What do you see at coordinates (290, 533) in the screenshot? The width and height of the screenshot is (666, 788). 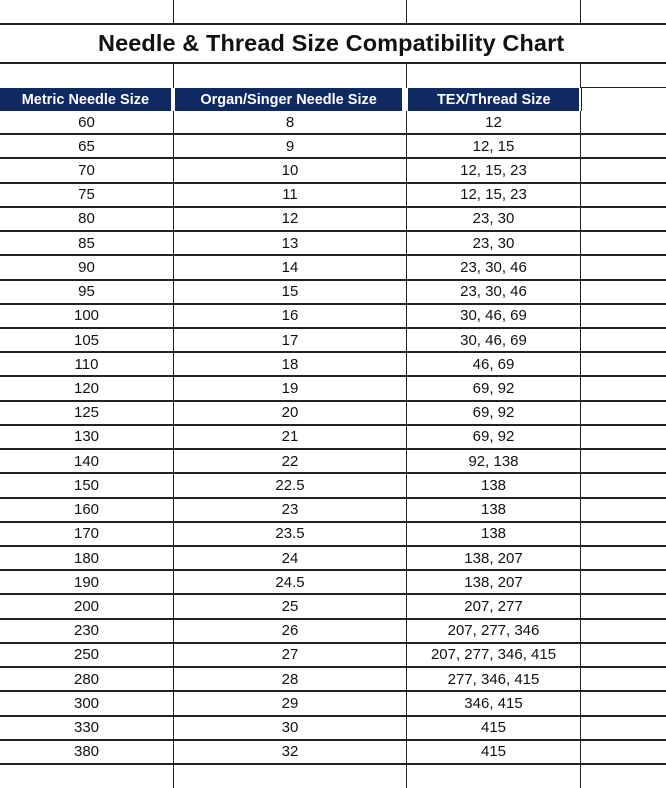 I see `organ-singer-size-cell: 23.5` at bounding box center [290, 533].